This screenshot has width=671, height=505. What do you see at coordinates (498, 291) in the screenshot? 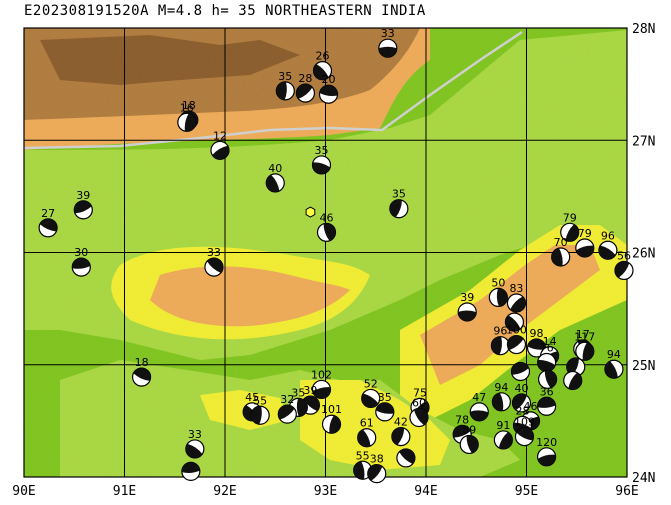
I see `focal-mechanism-icon: 50` at bounding box center [498, 291].